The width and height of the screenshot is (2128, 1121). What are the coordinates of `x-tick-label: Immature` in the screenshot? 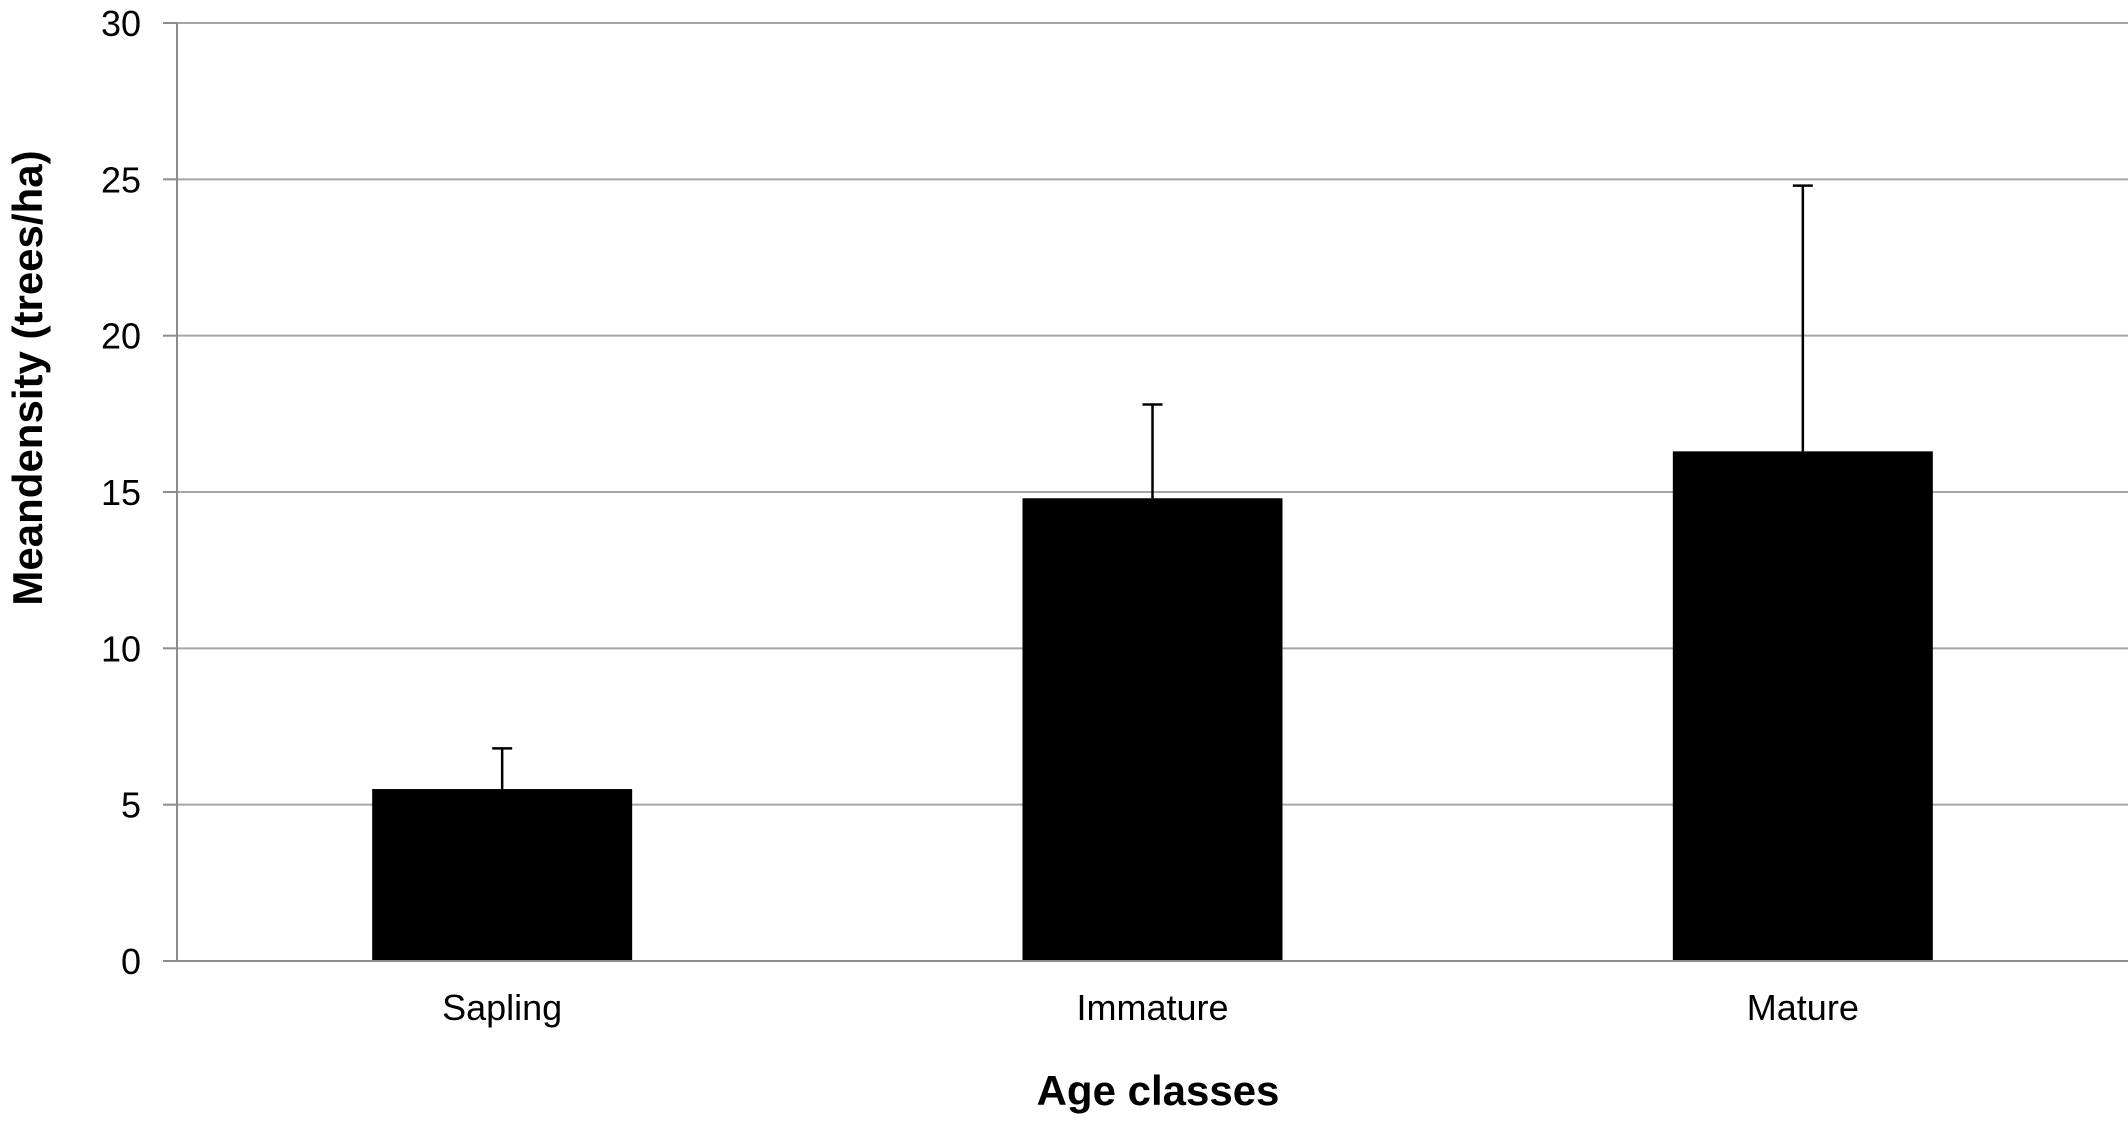 It's located at (1152, 1007).